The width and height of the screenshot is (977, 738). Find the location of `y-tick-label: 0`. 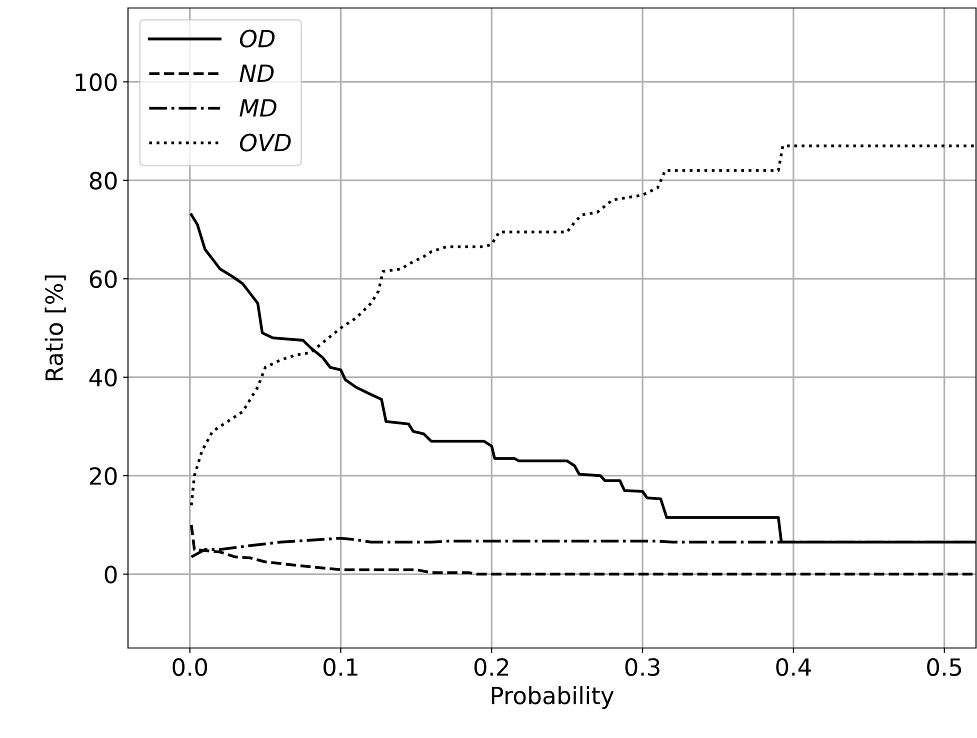

y-tick-label: 0 is located at coordinates (110, 575).